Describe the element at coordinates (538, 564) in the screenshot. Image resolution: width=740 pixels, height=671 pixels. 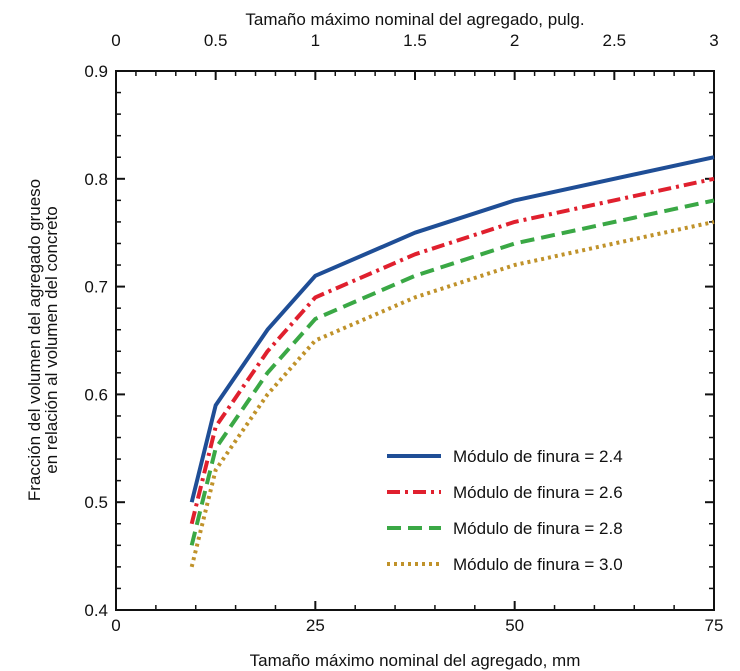
I see `legend-label-4: Módulo de finura = 3.0` at that location.